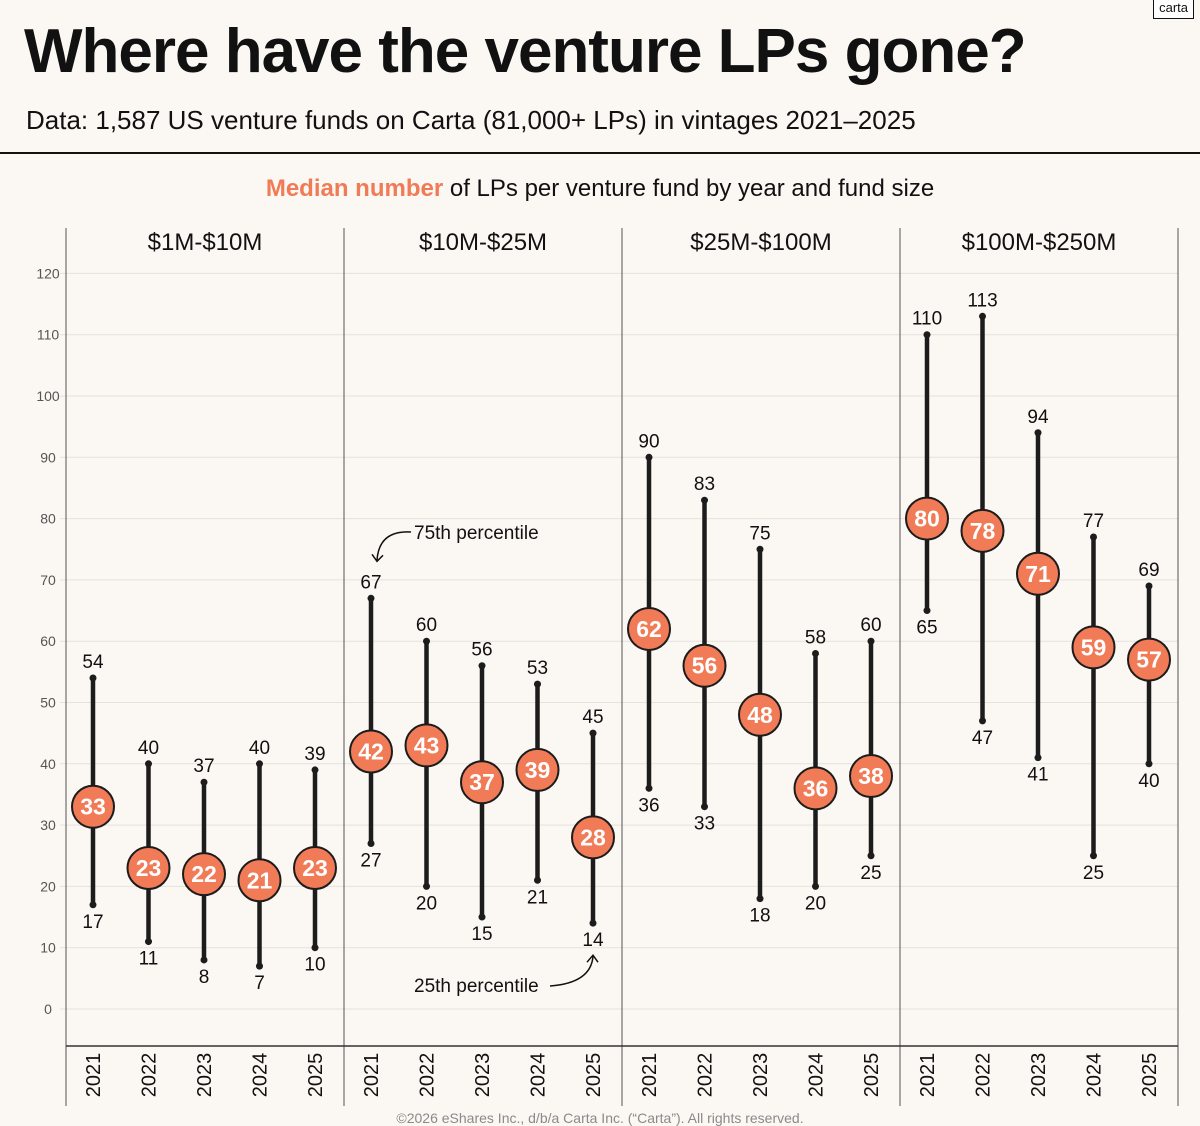  I want to click on median-label: 36, so click(816, 788).